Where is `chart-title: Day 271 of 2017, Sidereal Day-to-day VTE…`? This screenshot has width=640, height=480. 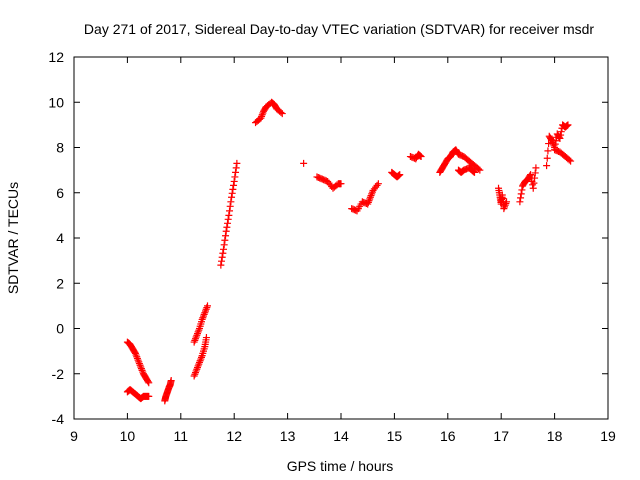 chart-title: Day 271 of 2017, Sidereal Day-to-day VTE… is located at coordinates (339, 29).